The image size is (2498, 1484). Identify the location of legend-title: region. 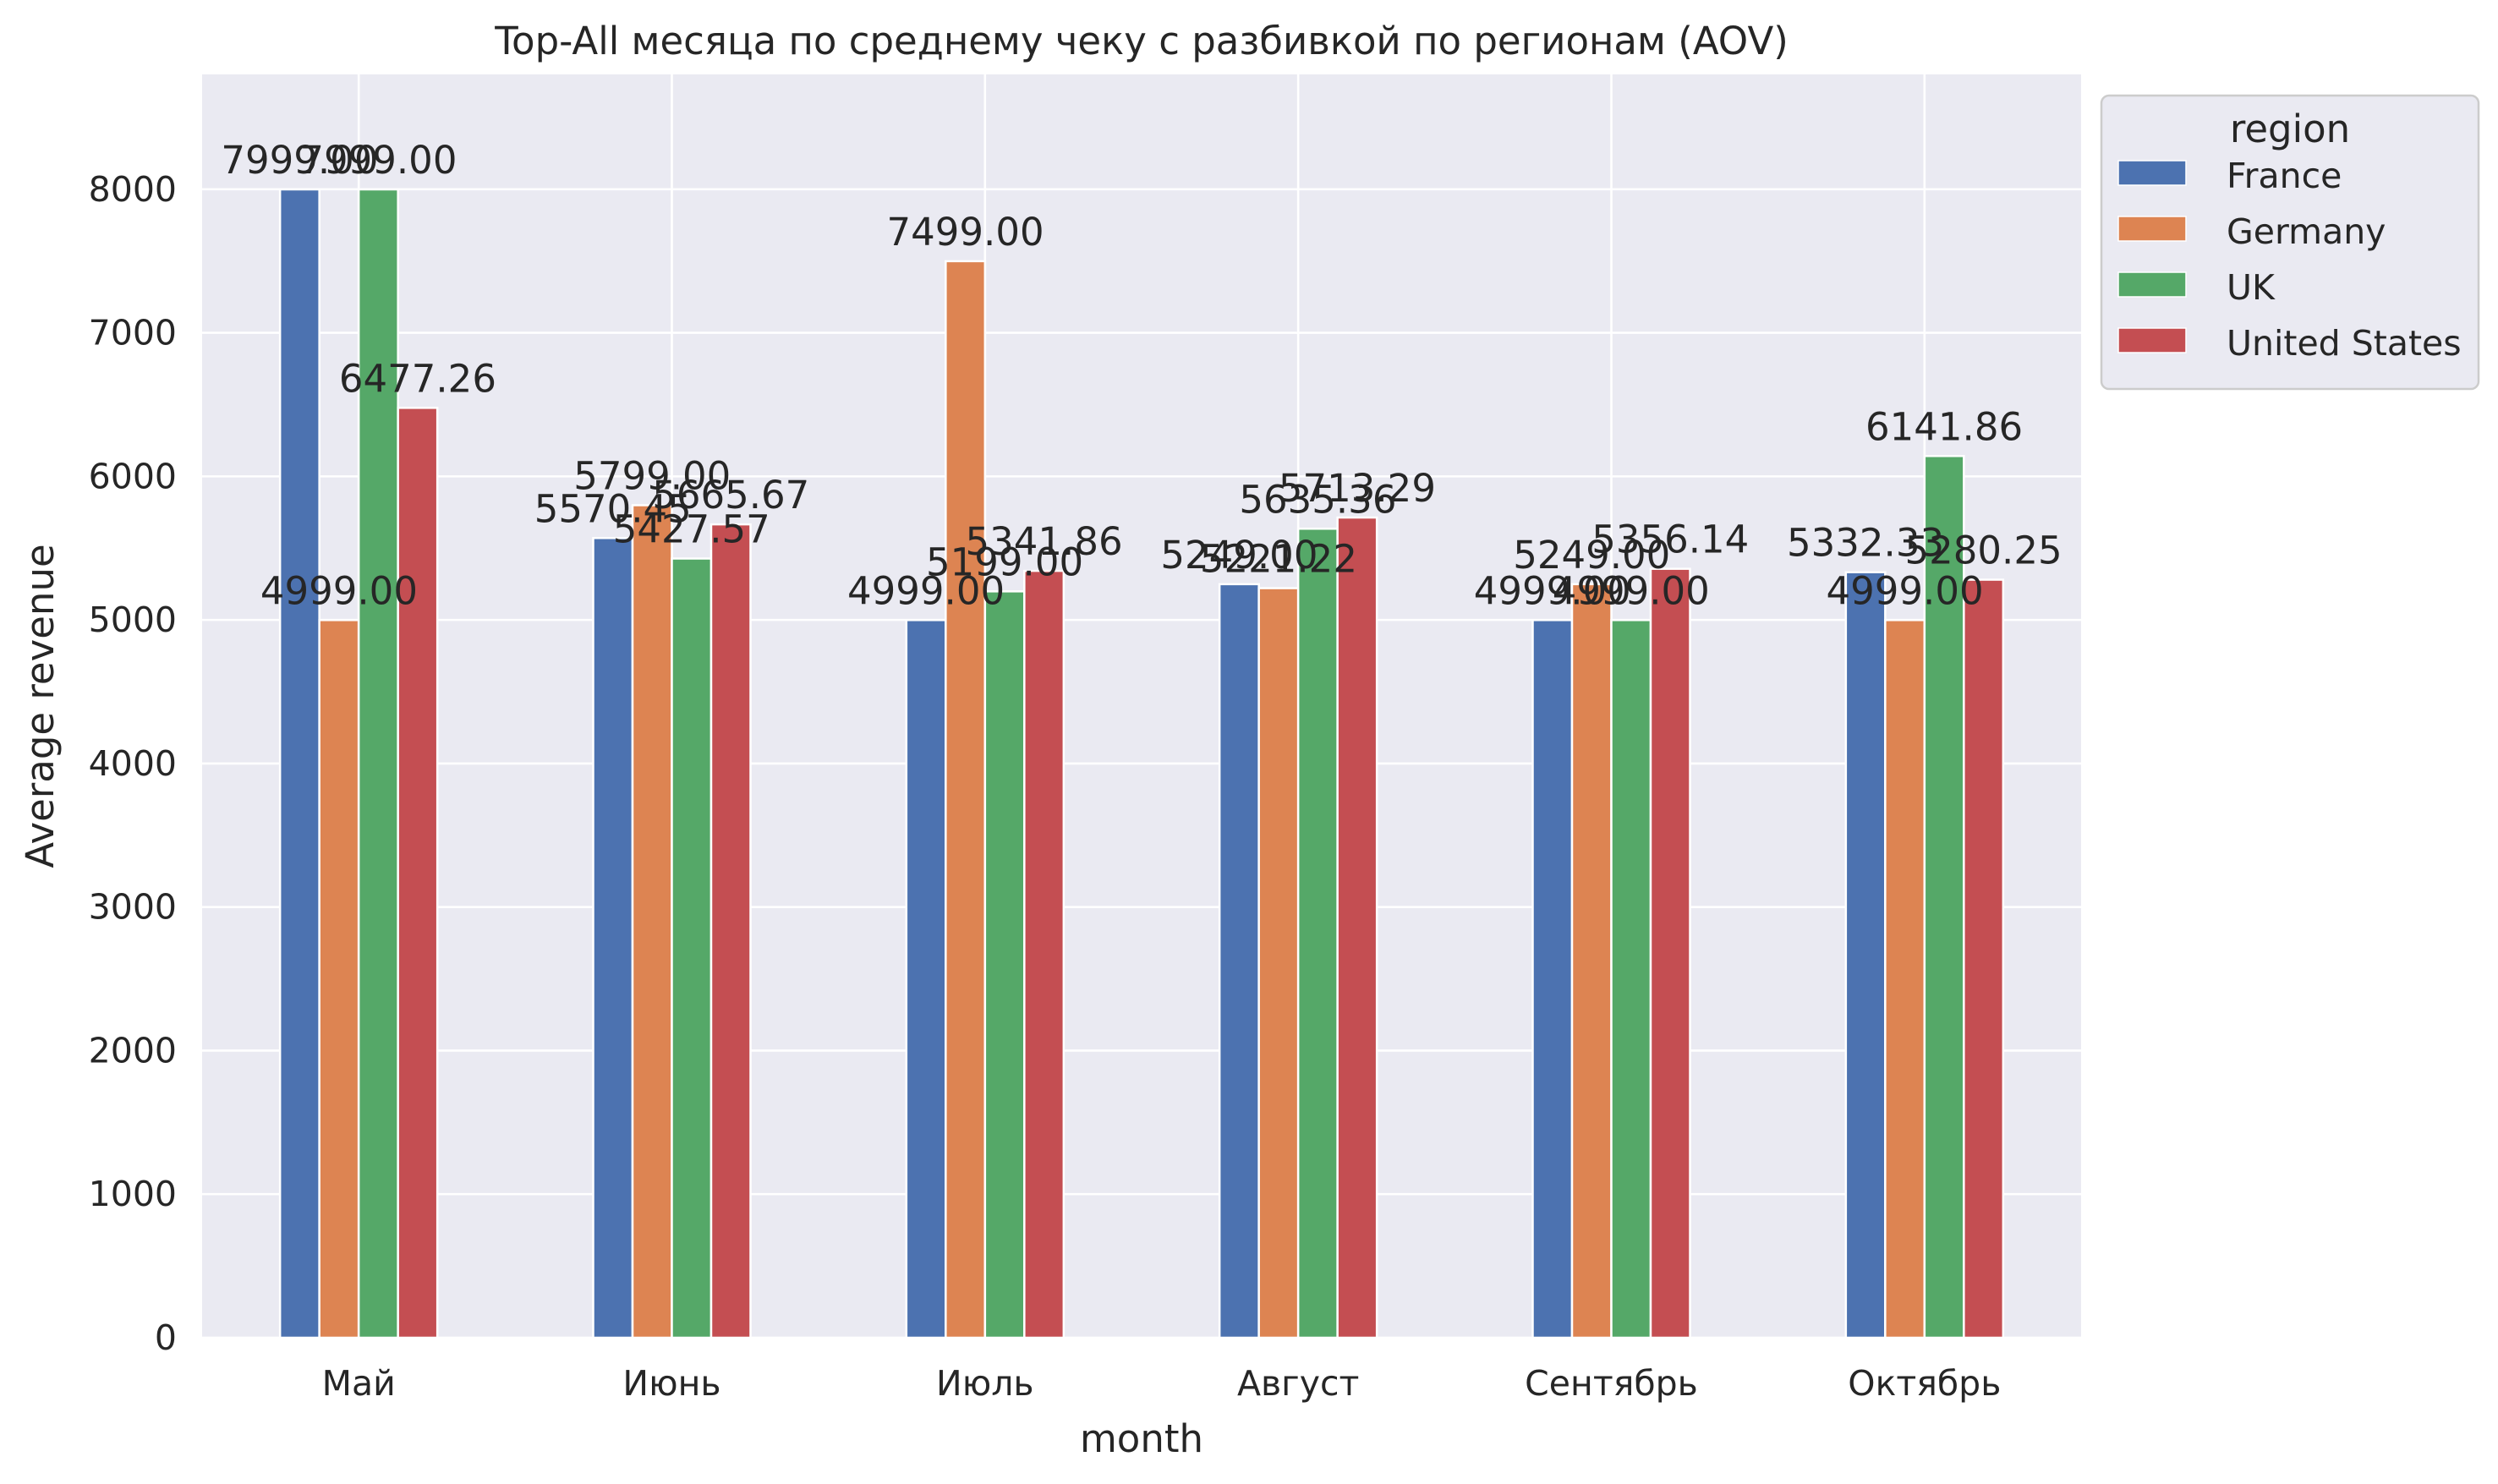
(2290, 129).